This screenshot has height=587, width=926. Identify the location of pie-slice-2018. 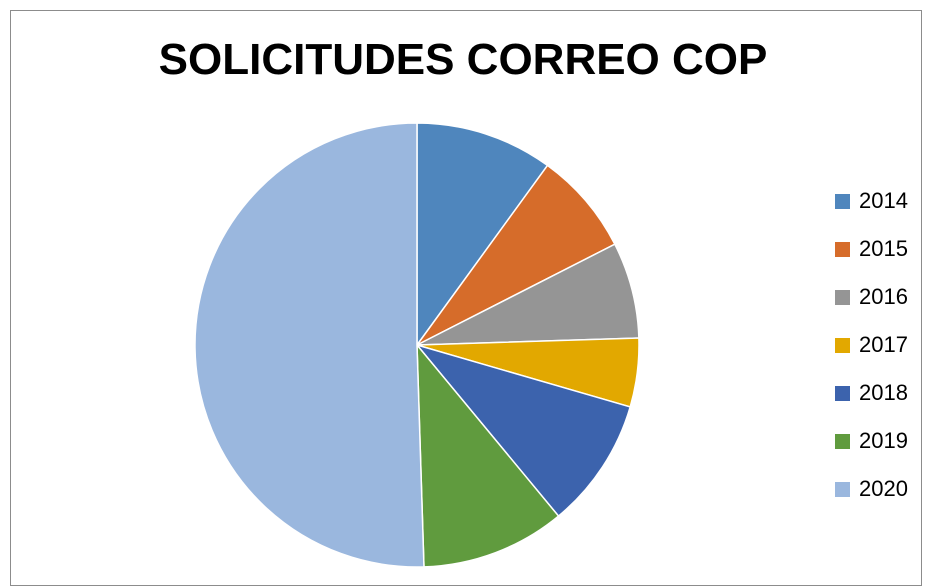
(523, 430).